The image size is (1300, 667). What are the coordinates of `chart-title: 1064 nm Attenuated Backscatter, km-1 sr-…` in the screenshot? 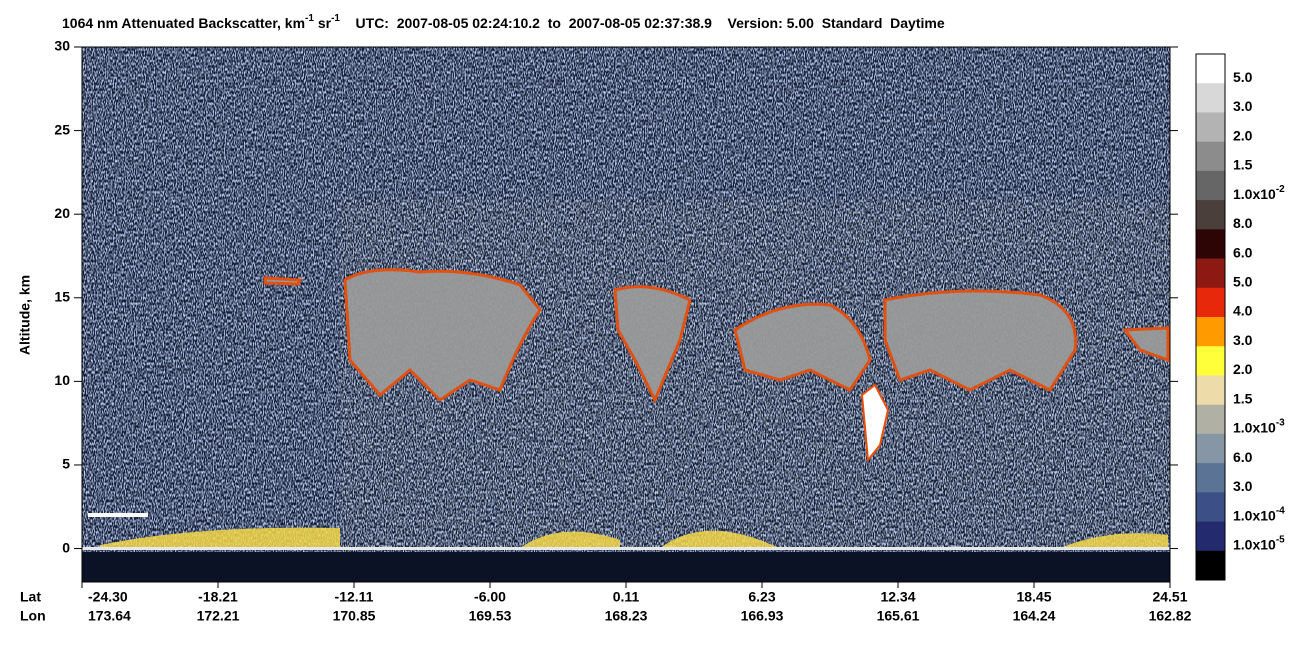 It's located at (503, 22).